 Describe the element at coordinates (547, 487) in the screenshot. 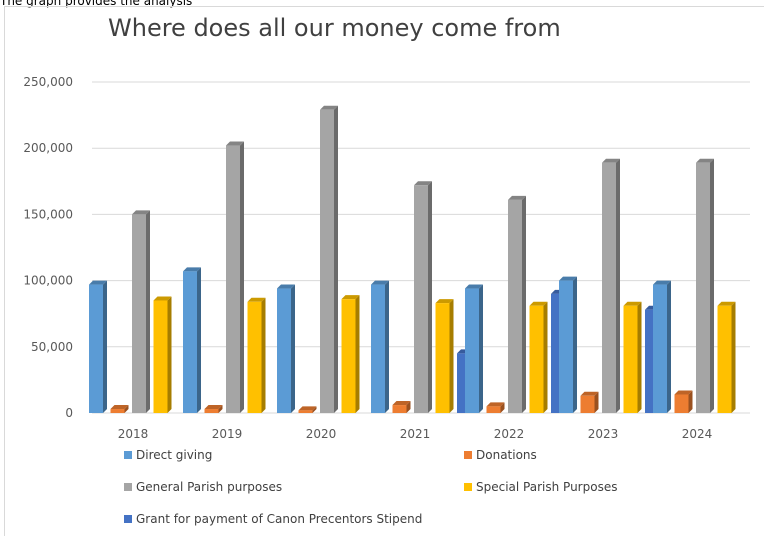

I see `legend-label: Special Parish Purposes` at that location.